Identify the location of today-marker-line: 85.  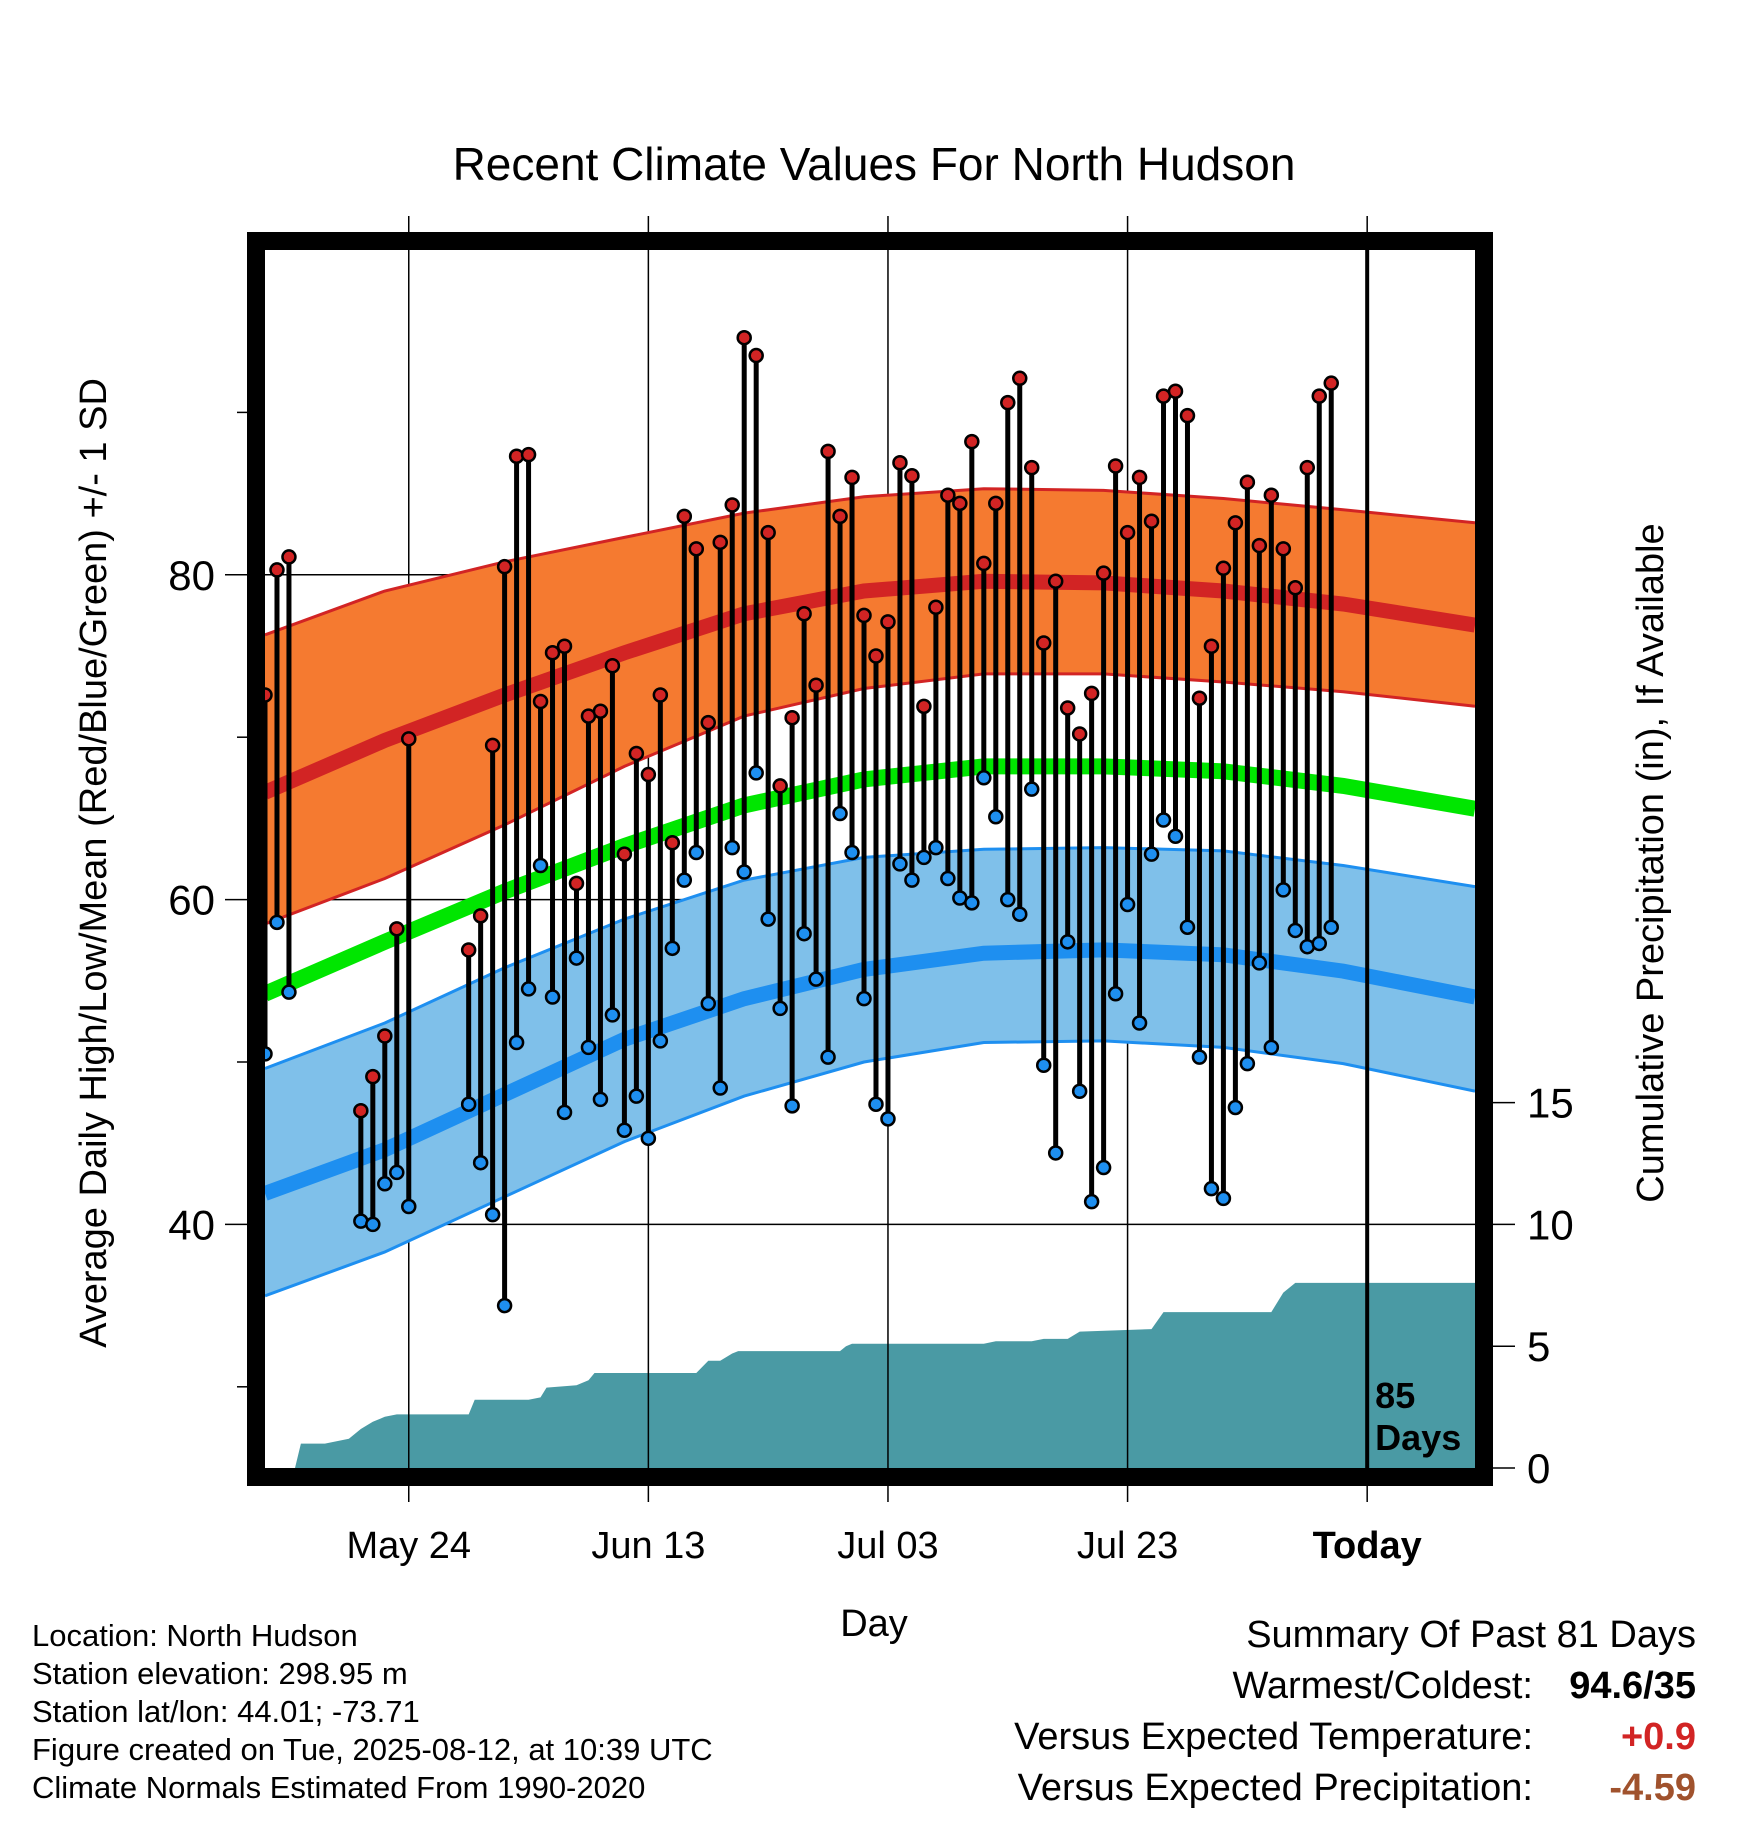
(1395, 1395).